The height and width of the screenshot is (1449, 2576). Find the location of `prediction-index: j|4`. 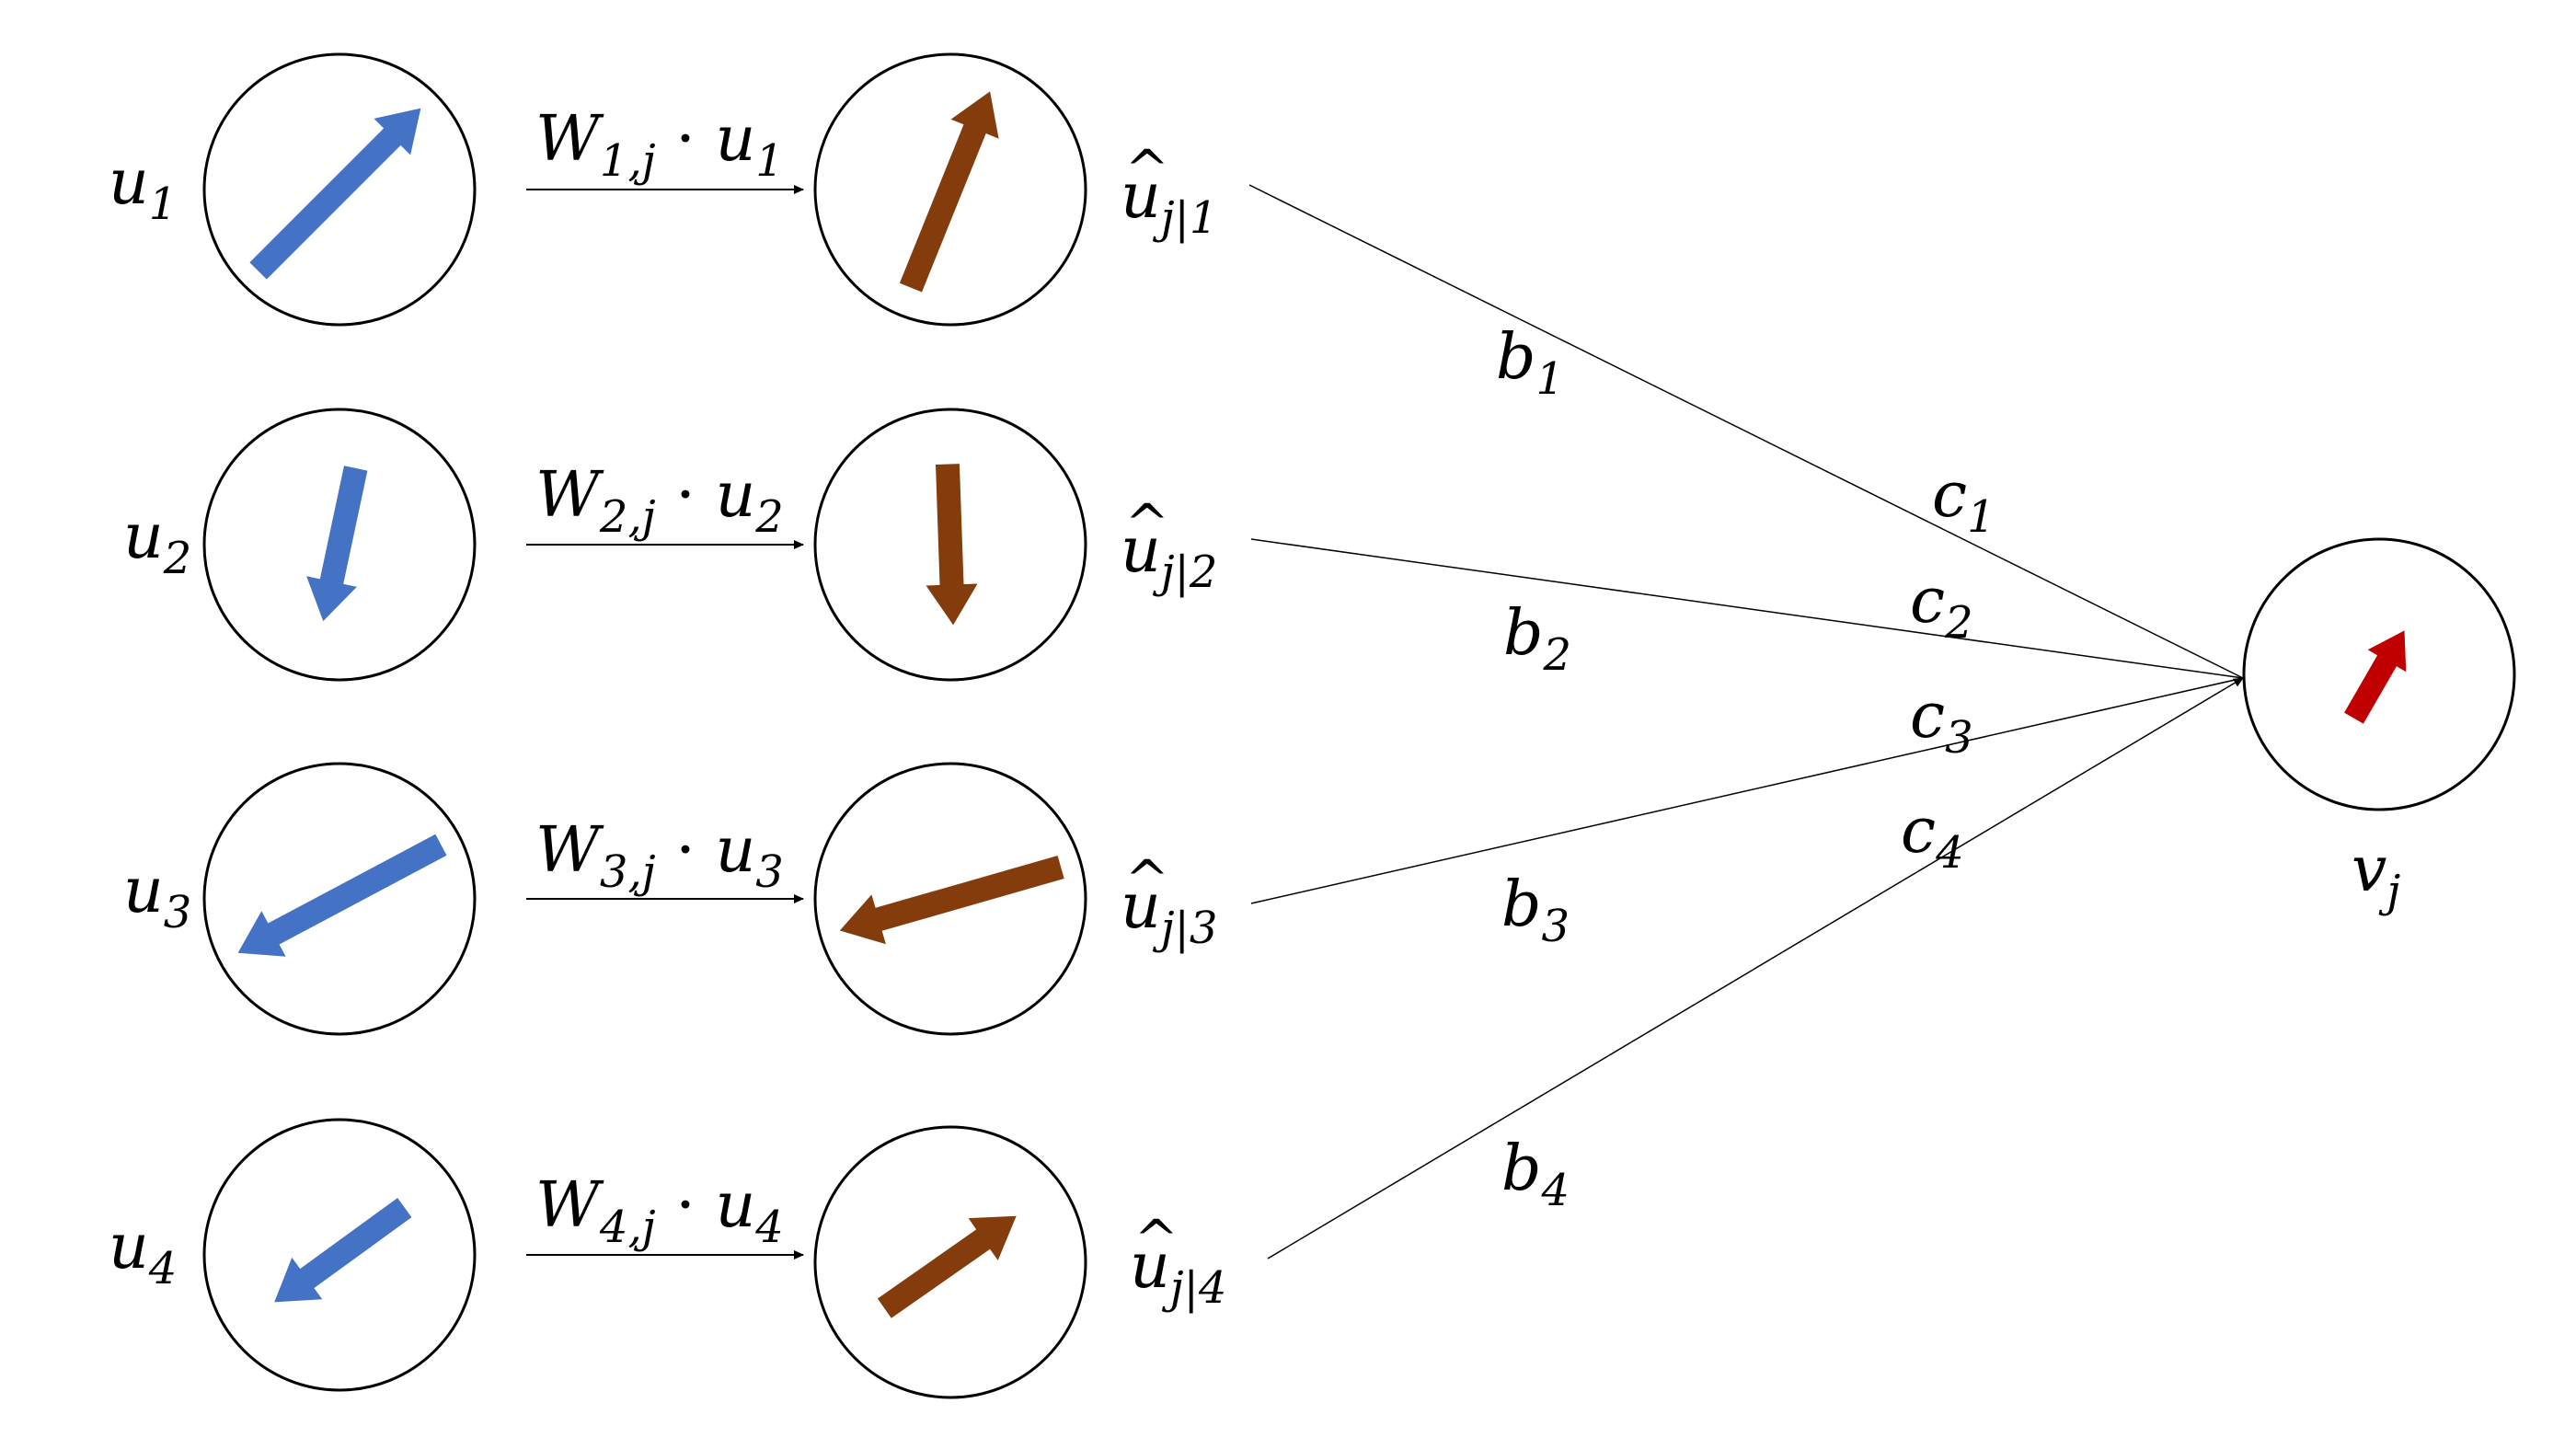

prediction-index: j|4 is located at coordinates (1198, 1287).